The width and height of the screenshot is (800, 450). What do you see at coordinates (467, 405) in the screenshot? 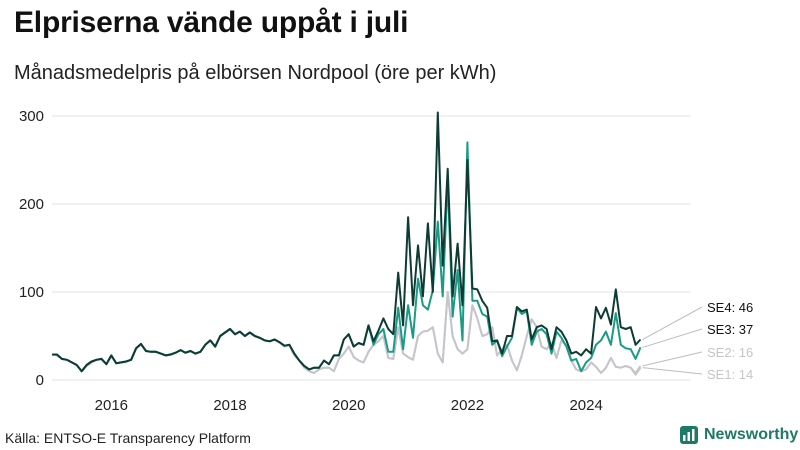
I see `x-tick-label: 2022` at bounding box center [467, 405].